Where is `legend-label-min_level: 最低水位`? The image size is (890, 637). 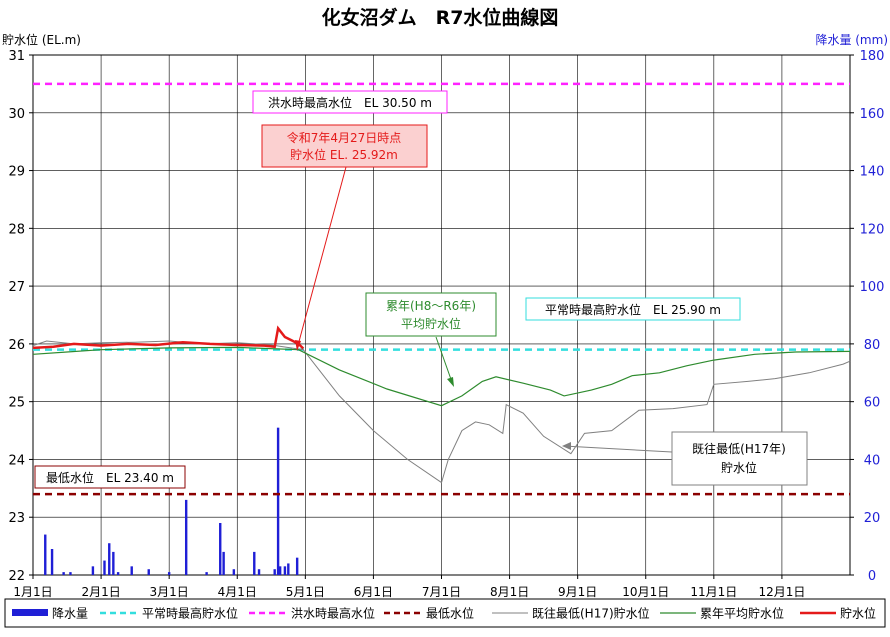
legend-label-min_level: 最低水位 is located at coordinates (450, 613).